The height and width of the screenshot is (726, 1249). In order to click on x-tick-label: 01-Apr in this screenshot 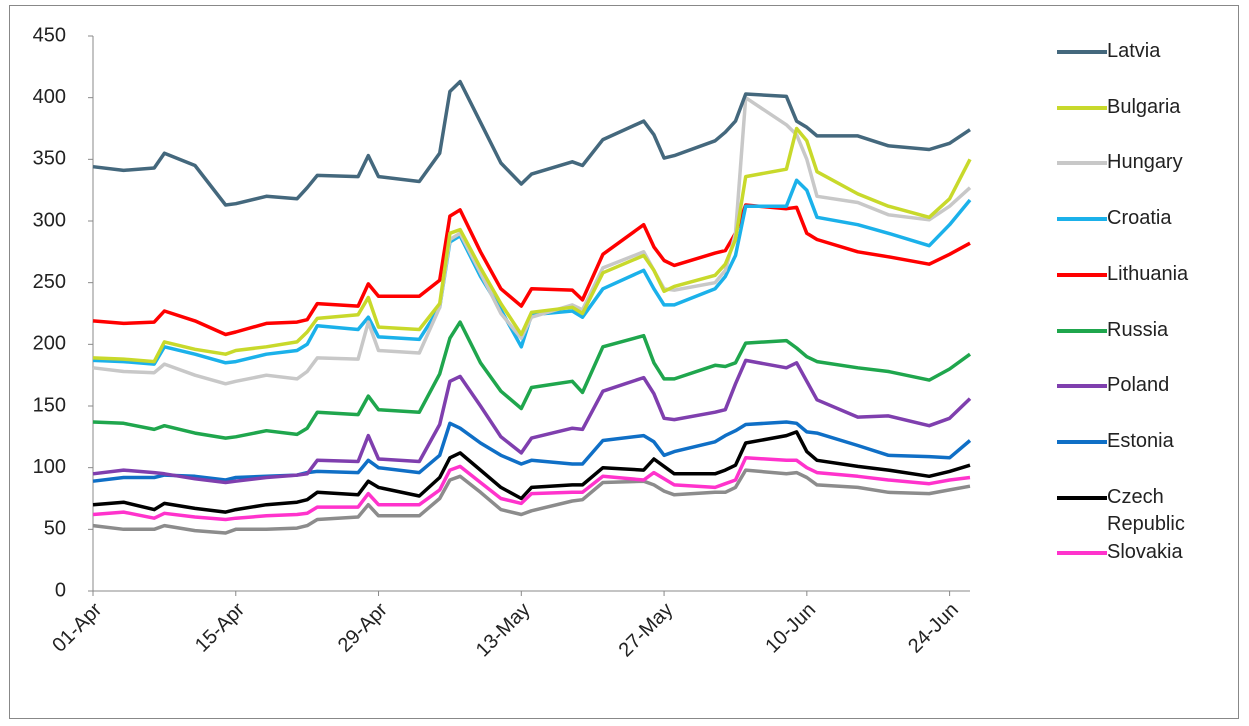, I will do `click(77, 627)`.